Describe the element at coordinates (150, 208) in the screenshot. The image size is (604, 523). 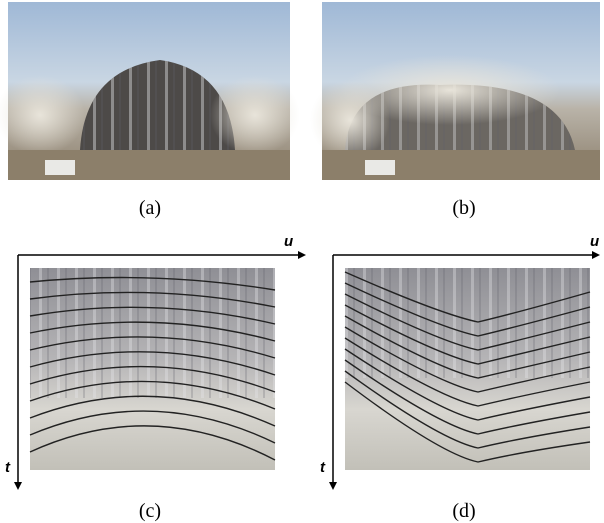
I see `caption: (a)` at that location.